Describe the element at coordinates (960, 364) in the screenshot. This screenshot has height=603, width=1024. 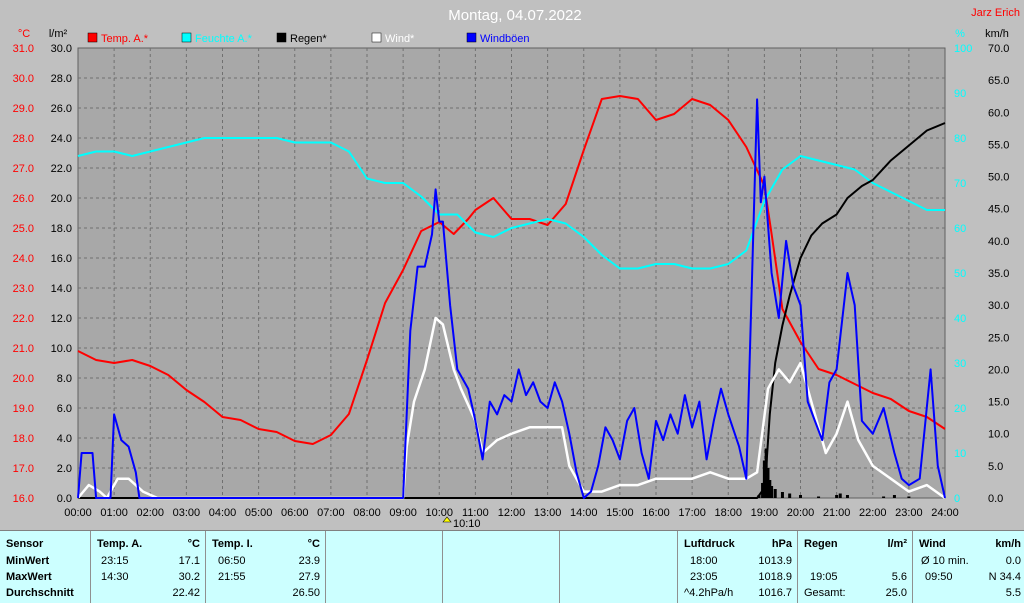
I see `humidity-tick-label: 30` at that location.